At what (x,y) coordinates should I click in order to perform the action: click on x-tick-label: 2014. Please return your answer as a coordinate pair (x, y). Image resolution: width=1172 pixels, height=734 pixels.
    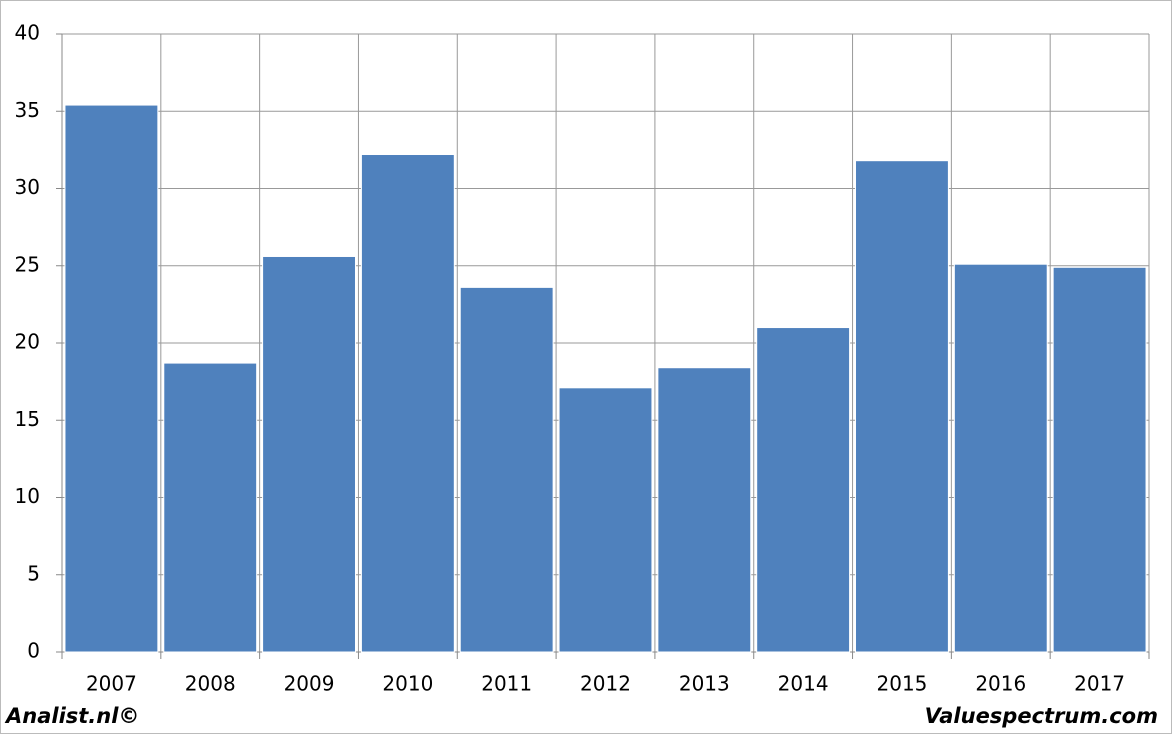
    Looking at the image, I should click on (803, 684).